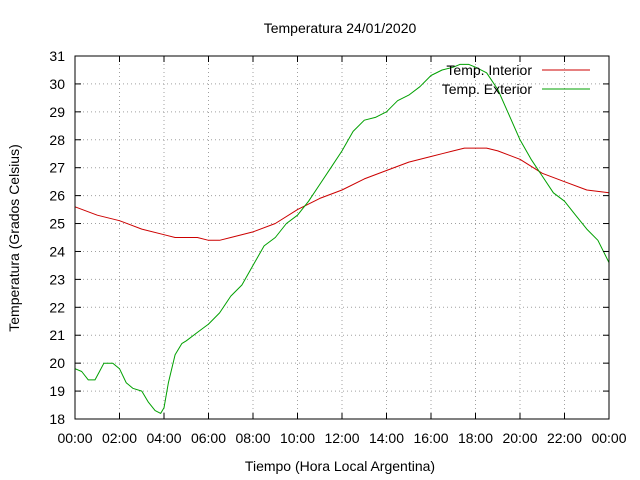 Image resolution: width=640 pixels, height=480 pixels. What do you see at coordinates (208, 438) in the screenshot?
I see `x-tick-label: 06:00` at bounding box center [208, 438].